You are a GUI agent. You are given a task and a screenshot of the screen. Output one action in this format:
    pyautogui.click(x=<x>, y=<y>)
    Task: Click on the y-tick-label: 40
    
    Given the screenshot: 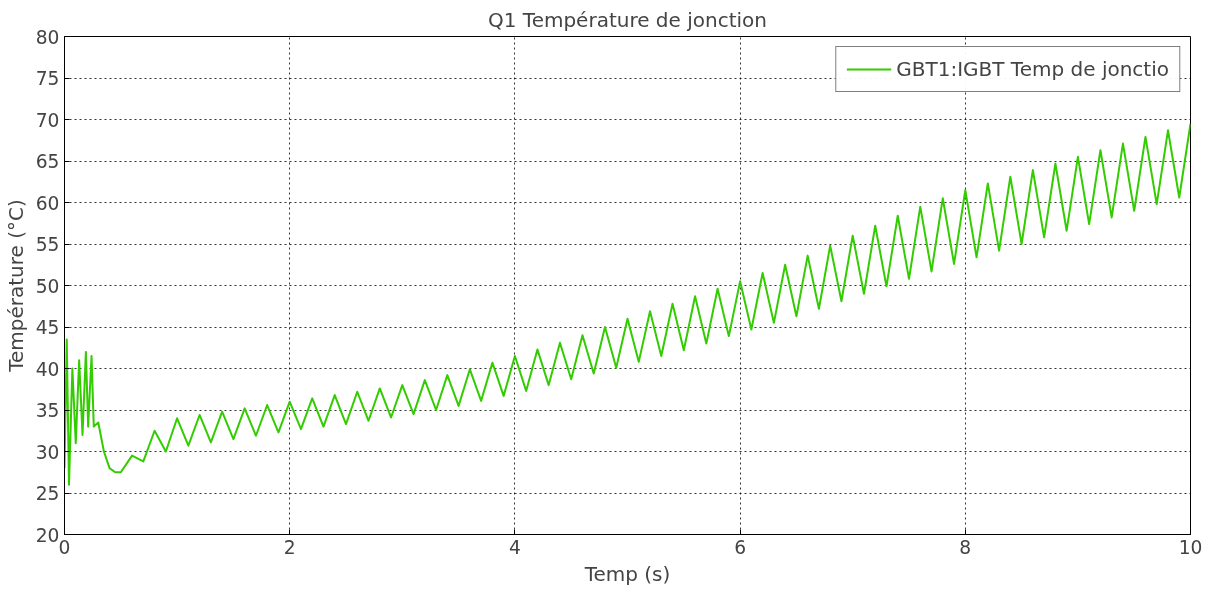 What is the action you would take?
    pyautogui.click(x=47, y=369)
    